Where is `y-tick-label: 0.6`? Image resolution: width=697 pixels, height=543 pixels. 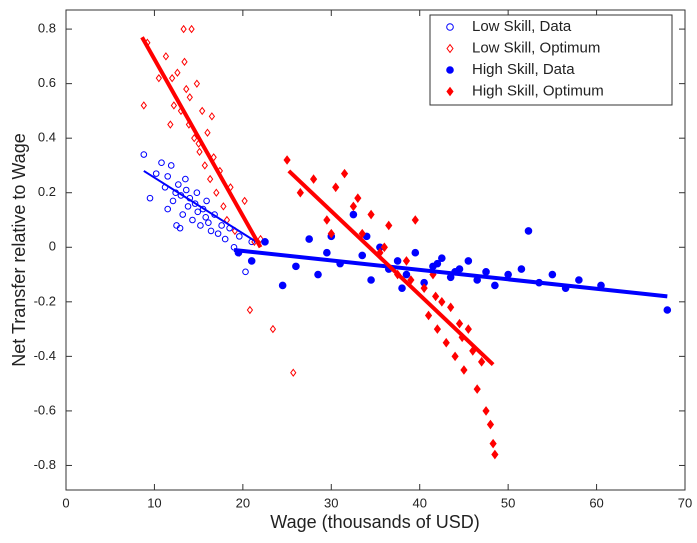 y-tick-label: 0.6 is located at coordinates (47, 82).